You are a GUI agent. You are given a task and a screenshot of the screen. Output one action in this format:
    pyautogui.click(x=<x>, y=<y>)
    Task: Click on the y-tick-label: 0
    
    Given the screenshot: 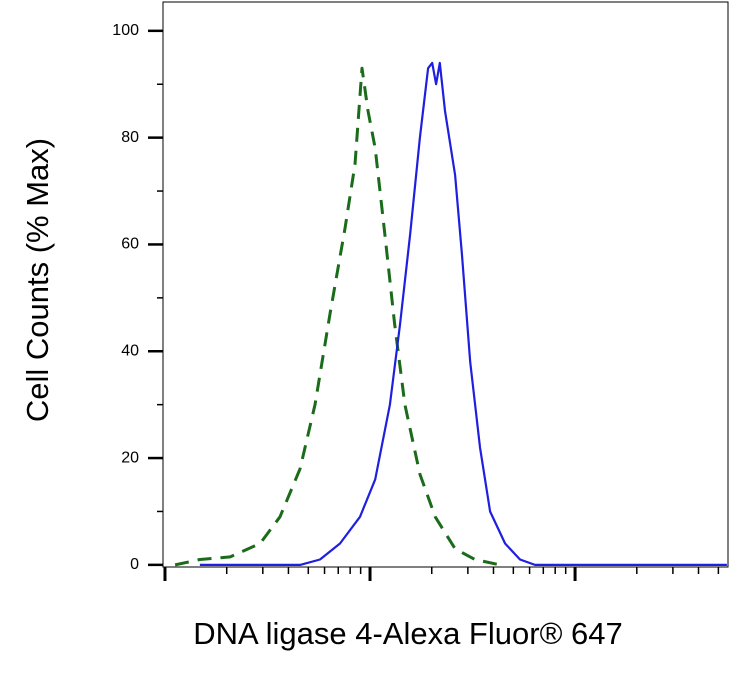 What is the action you would take?
    pyautogui.click(x=134, y=564)
    